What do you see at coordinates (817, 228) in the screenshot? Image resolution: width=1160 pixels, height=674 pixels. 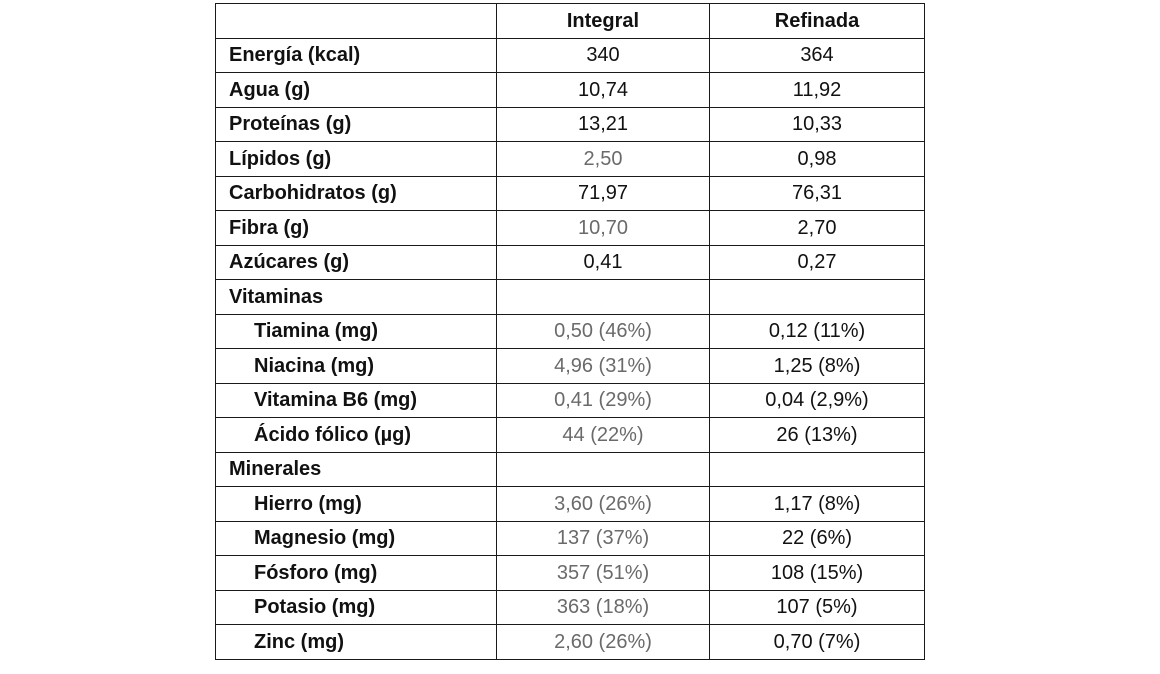 I see `refinada-value: 2,70` at bounding box center [817, 228].